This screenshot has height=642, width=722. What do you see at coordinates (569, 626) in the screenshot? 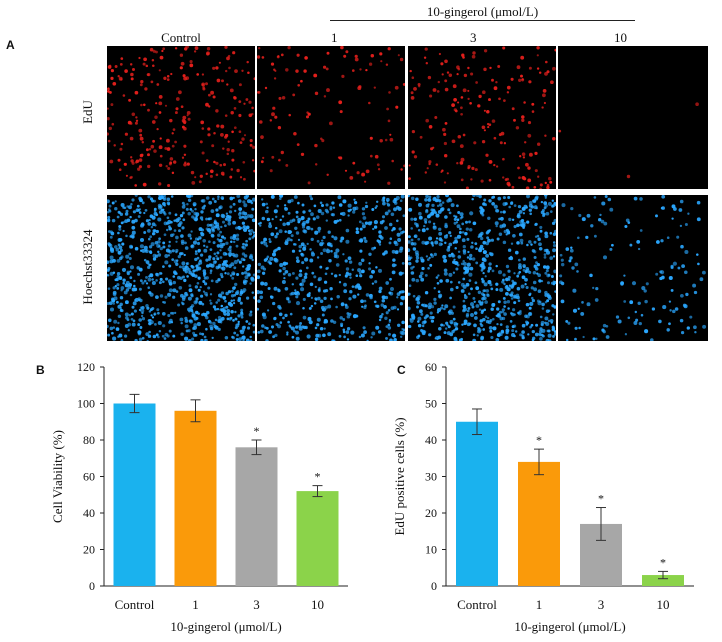
I see `chart-c-x-axis-label: 10-gingerol (μmol/L)` at bounding box center [569, 626].